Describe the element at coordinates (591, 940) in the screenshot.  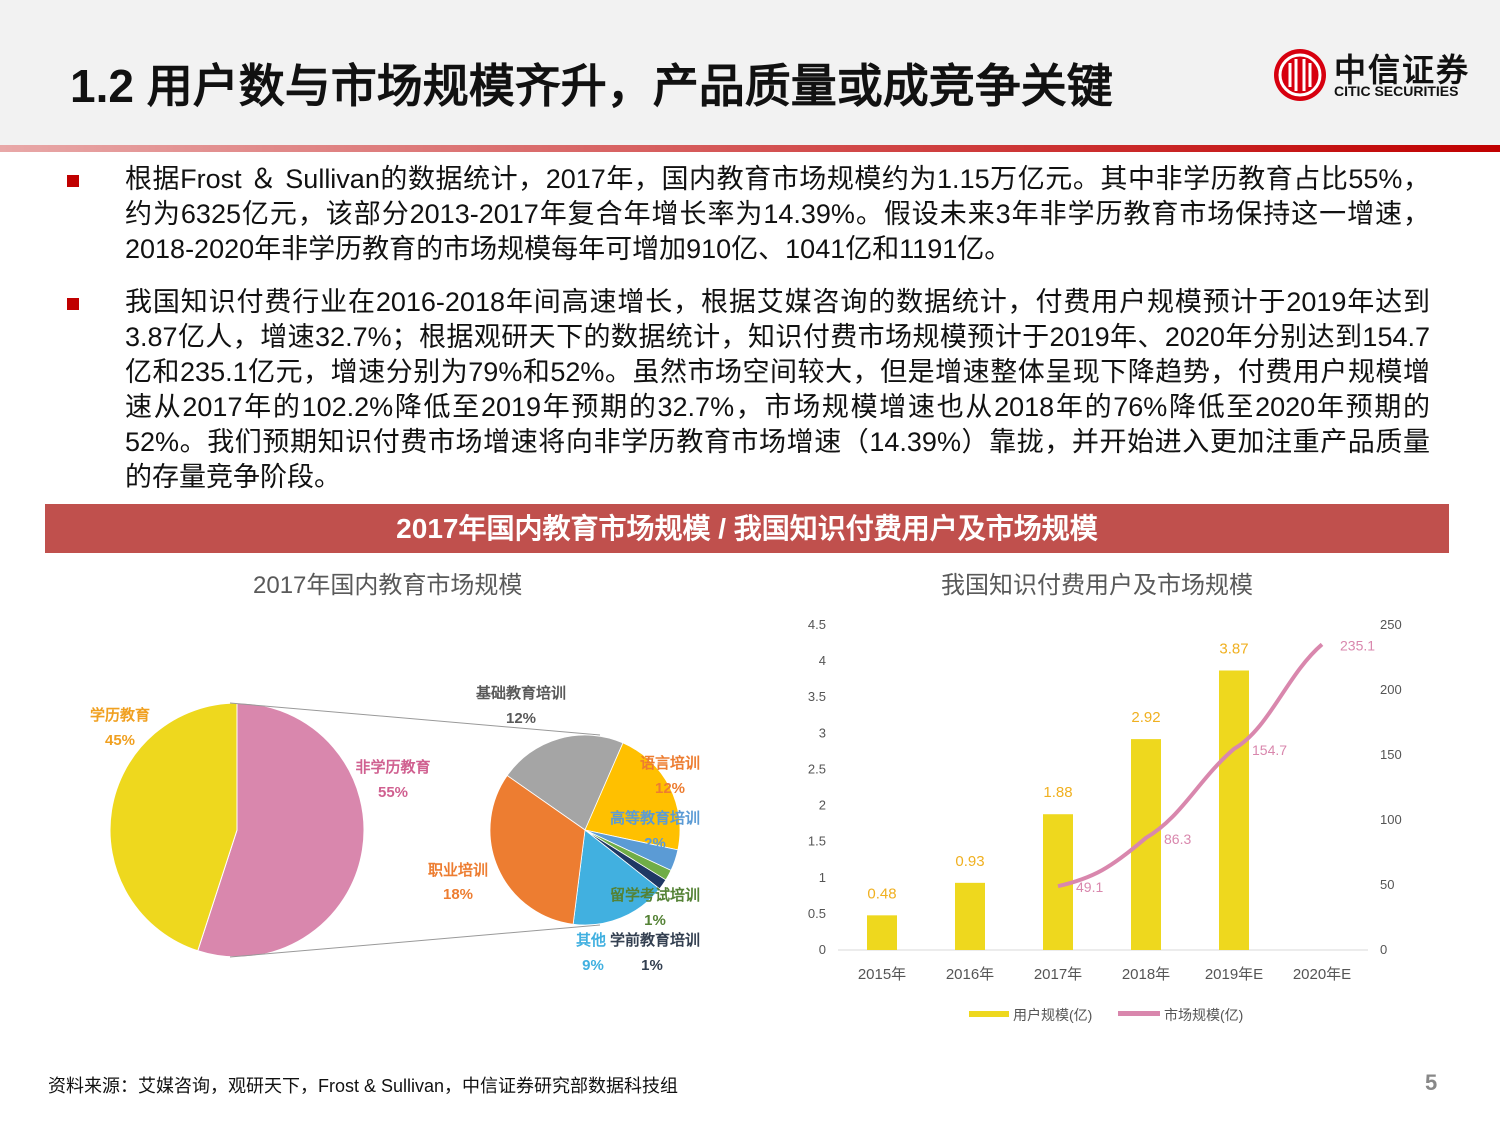
I see `subpie-label: 其他` at that location.